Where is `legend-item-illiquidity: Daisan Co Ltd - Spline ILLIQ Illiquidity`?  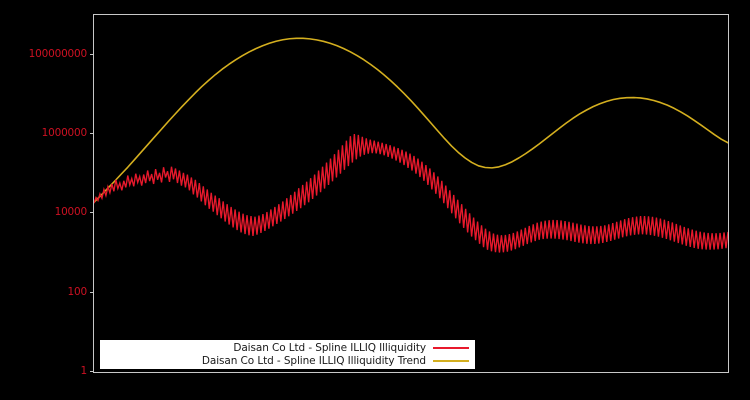 legend-item-illiquidity: Daisan Co Ltd - Spline ILLIQ Illiquidity is located at coordinates (284, 348).